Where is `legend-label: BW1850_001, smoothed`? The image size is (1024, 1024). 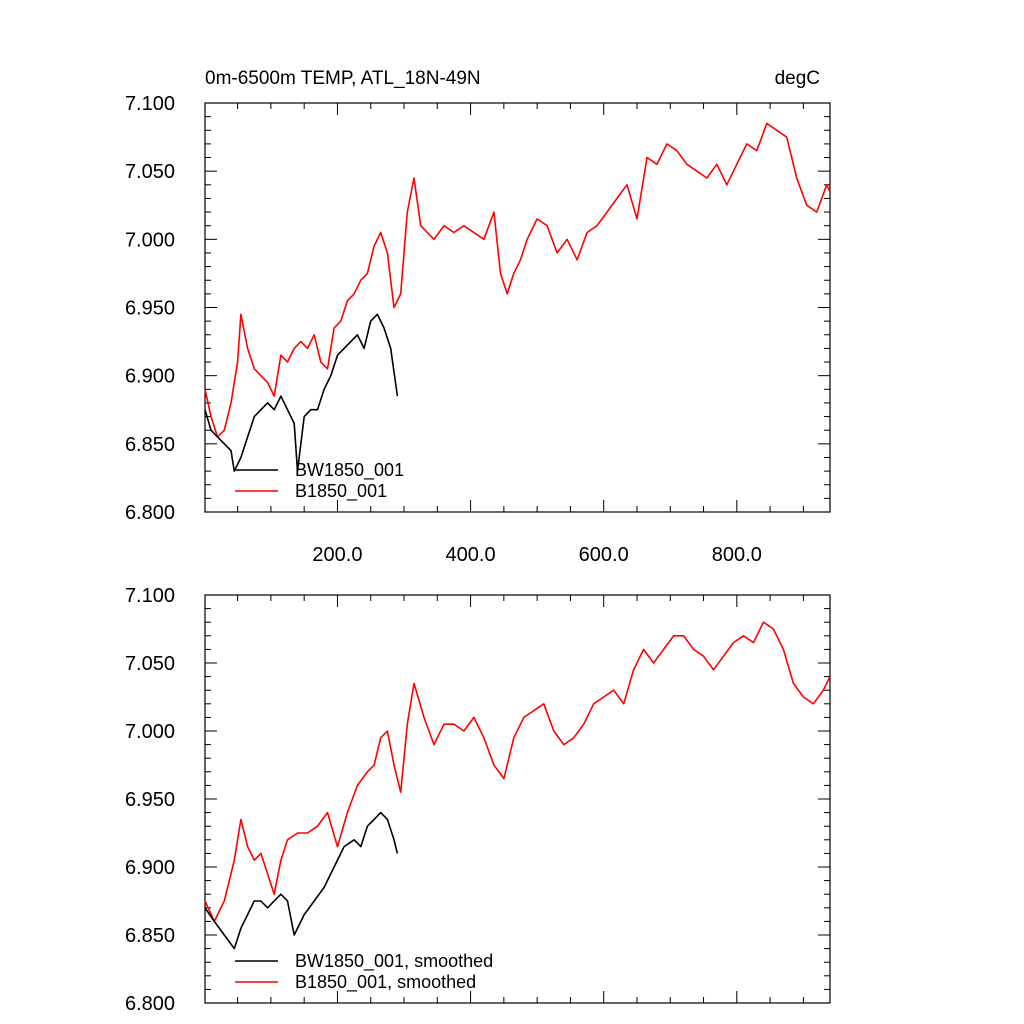
legend-label: BW1850_001, smoothed is located at coordinates (394, 961).